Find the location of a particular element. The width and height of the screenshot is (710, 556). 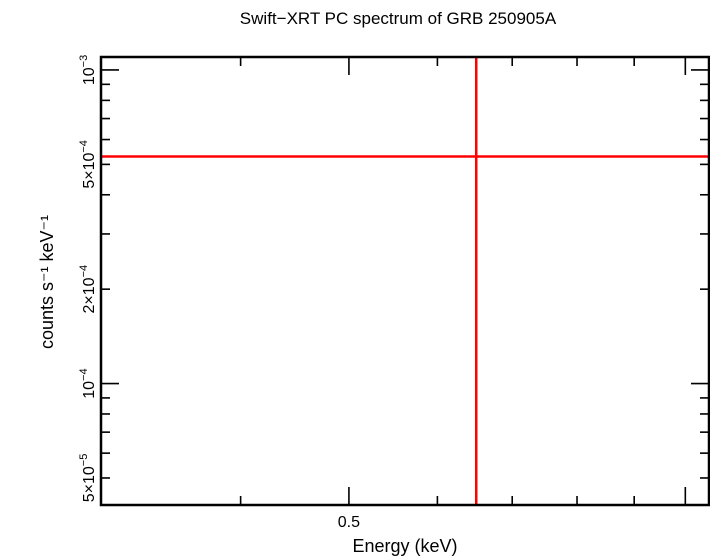

y-axis-label: counts s⁻¹ keV⁻¹ is located at coordinates (47, 282).